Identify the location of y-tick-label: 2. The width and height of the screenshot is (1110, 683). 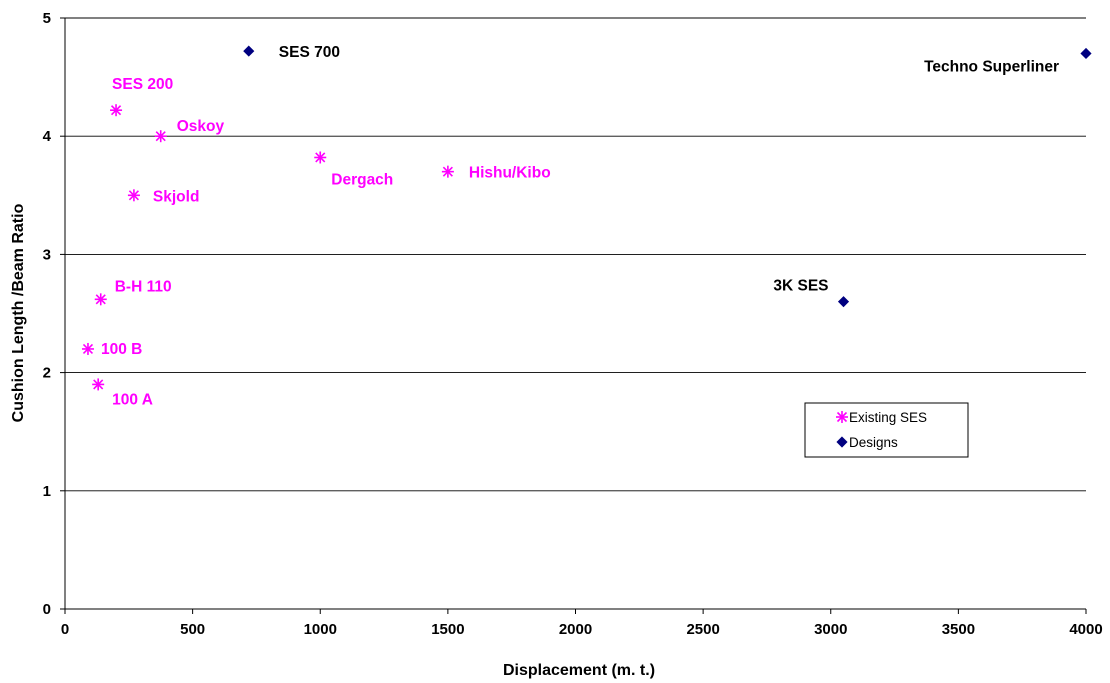
(47, 373).